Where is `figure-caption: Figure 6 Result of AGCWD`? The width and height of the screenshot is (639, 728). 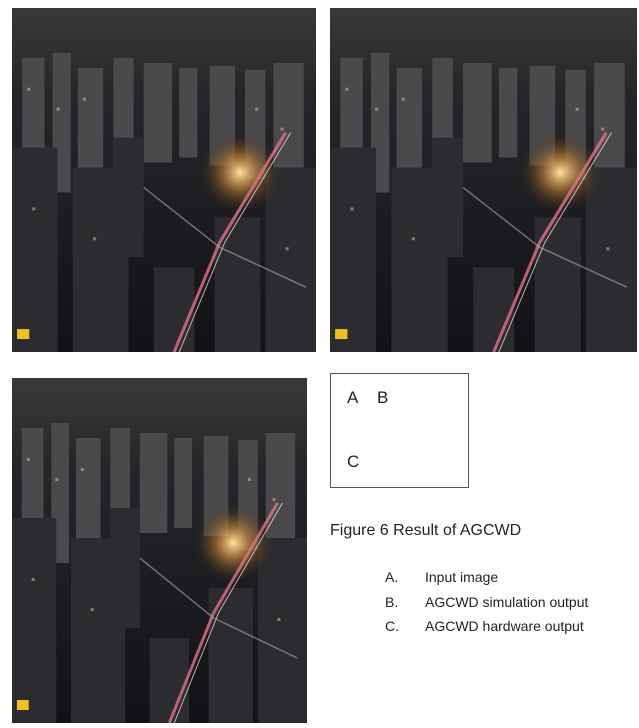 figure-caption: Figure 6 Result of AGCWD is located at coordinates (426, 530).